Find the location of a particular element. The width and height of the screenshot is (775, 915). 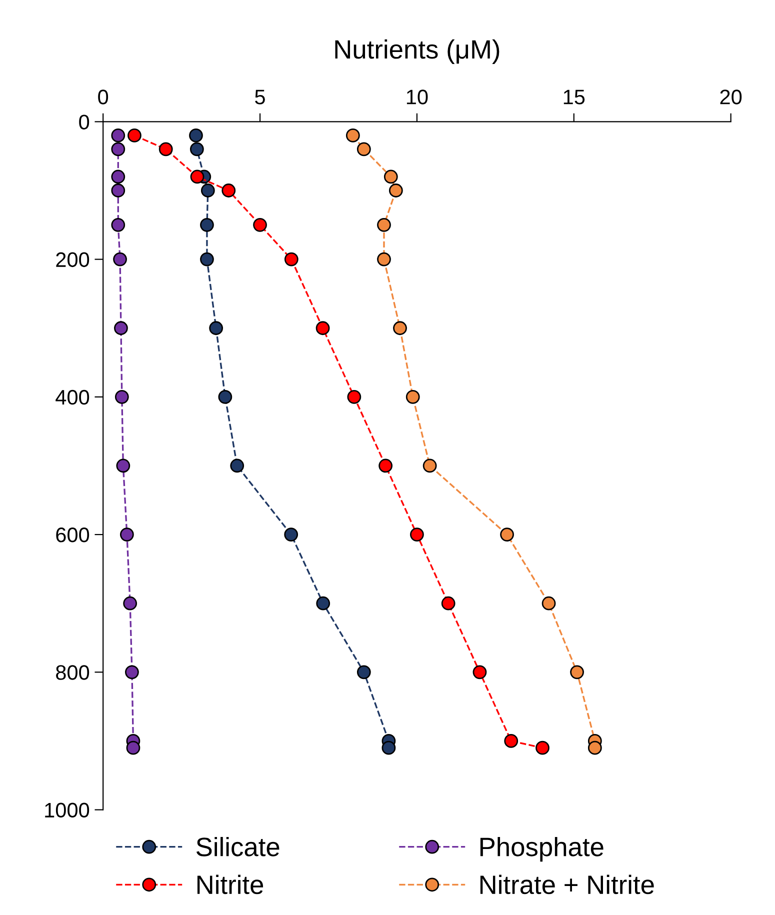

y-tick-label: 1000 is located at coordinates (67, 810).